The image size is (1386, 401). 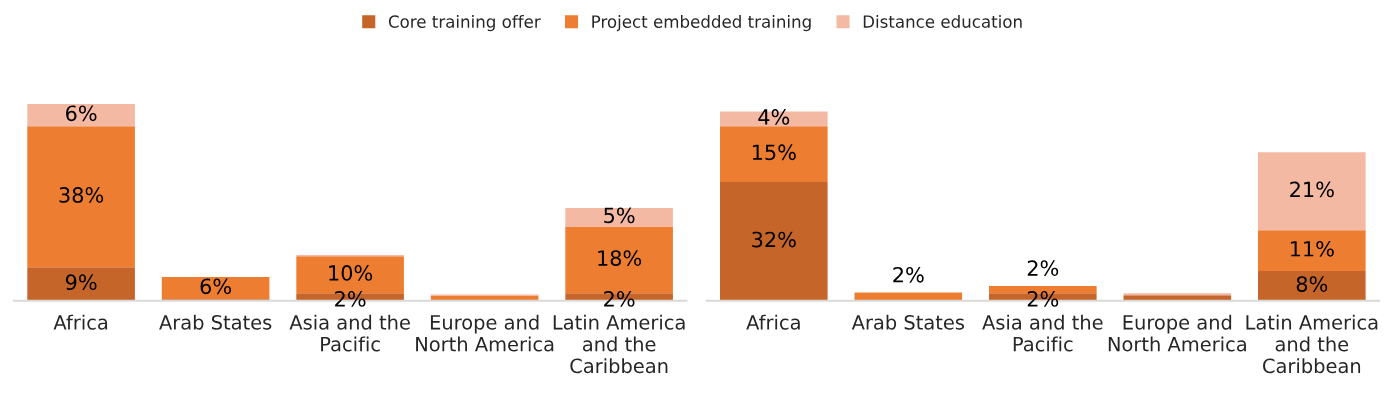 I want to click on data-label: 5%, so click(x=619, y=215).